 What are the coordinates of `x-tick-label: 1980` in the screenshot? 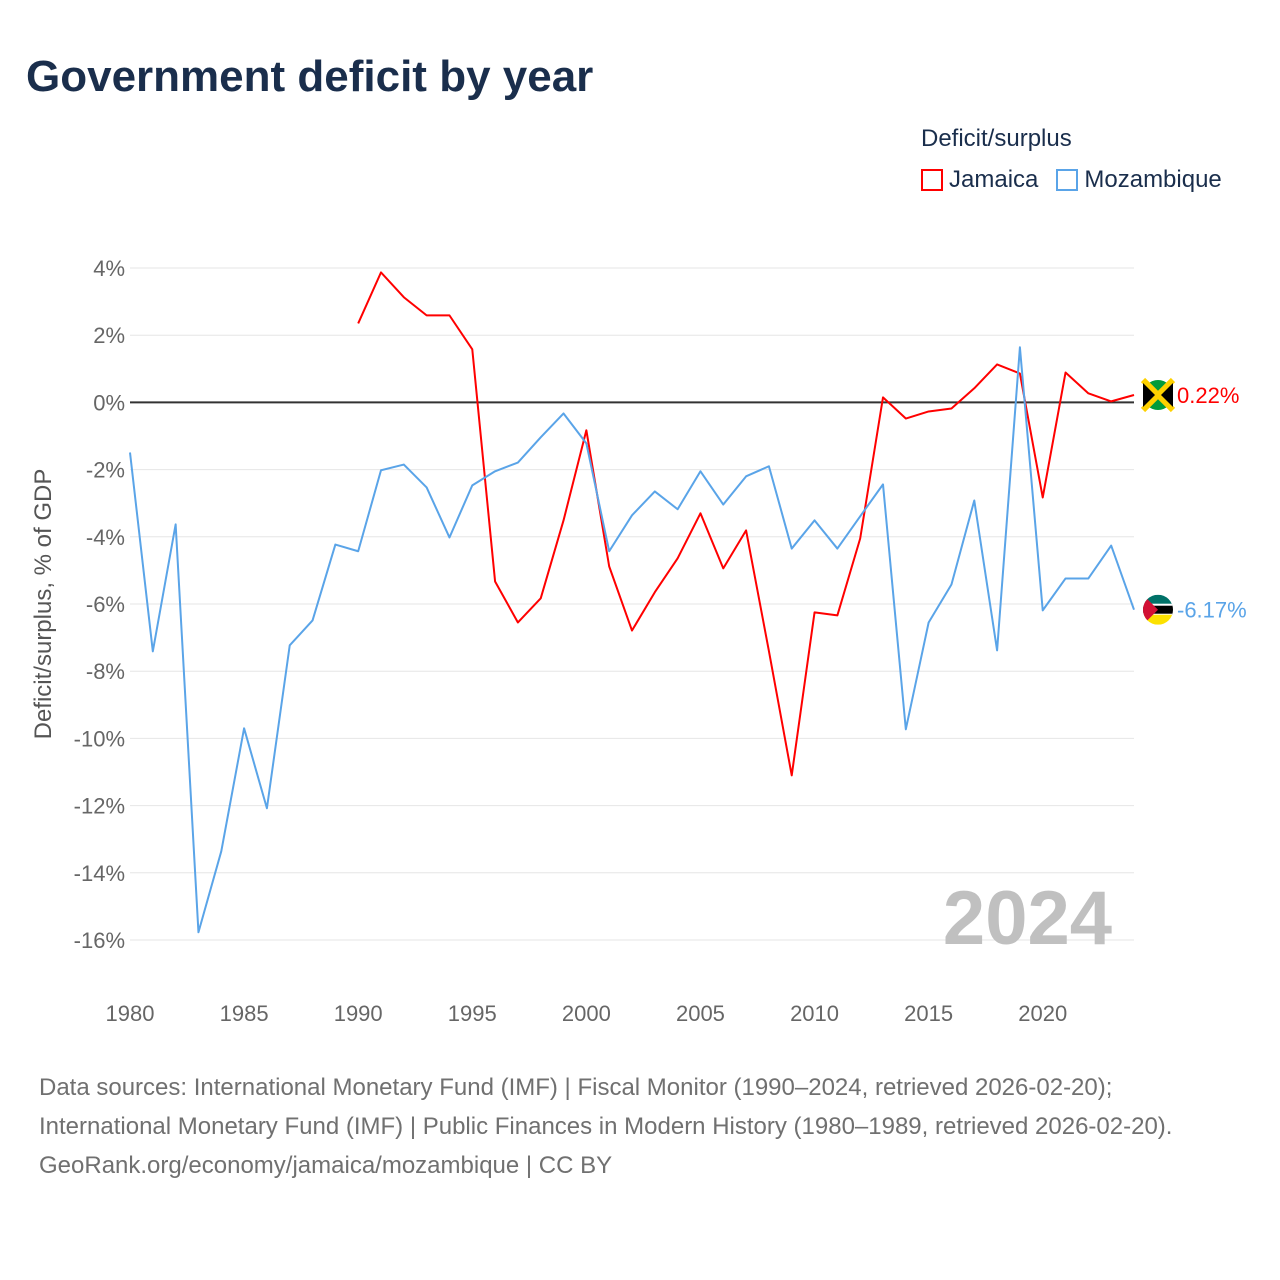 It's located at (130, 1013).